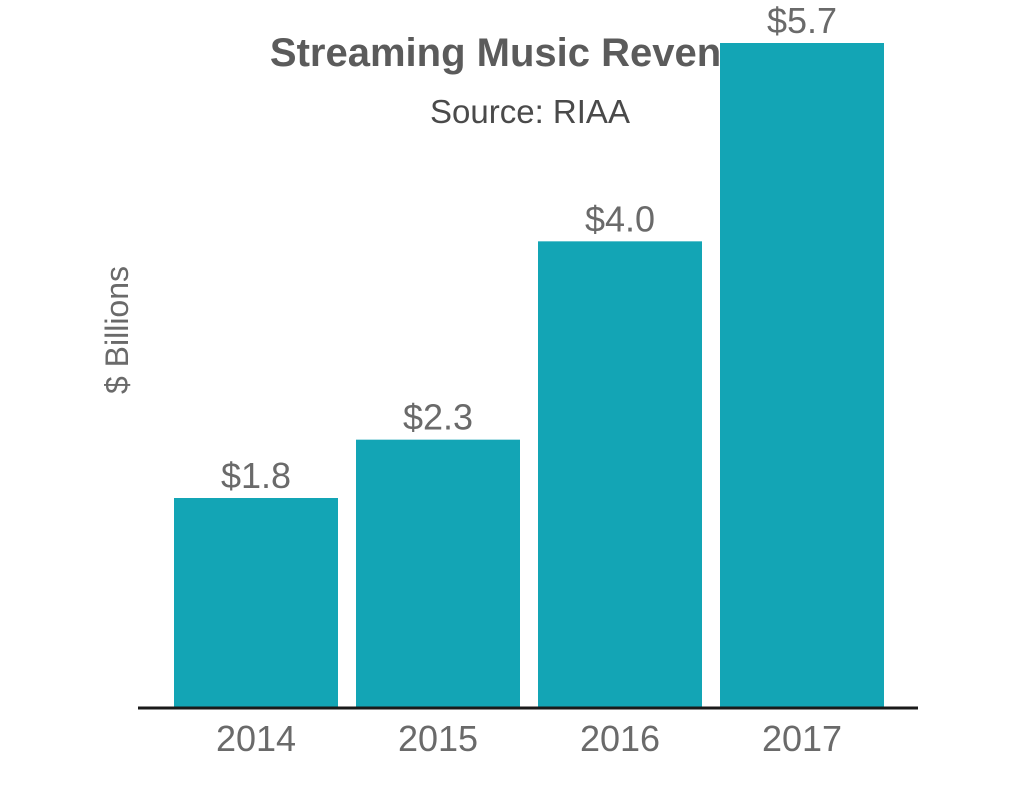  Describe the element at coordinates (438, 417) in the screenshot. I see `data-label-2015: $2.3` at that location.